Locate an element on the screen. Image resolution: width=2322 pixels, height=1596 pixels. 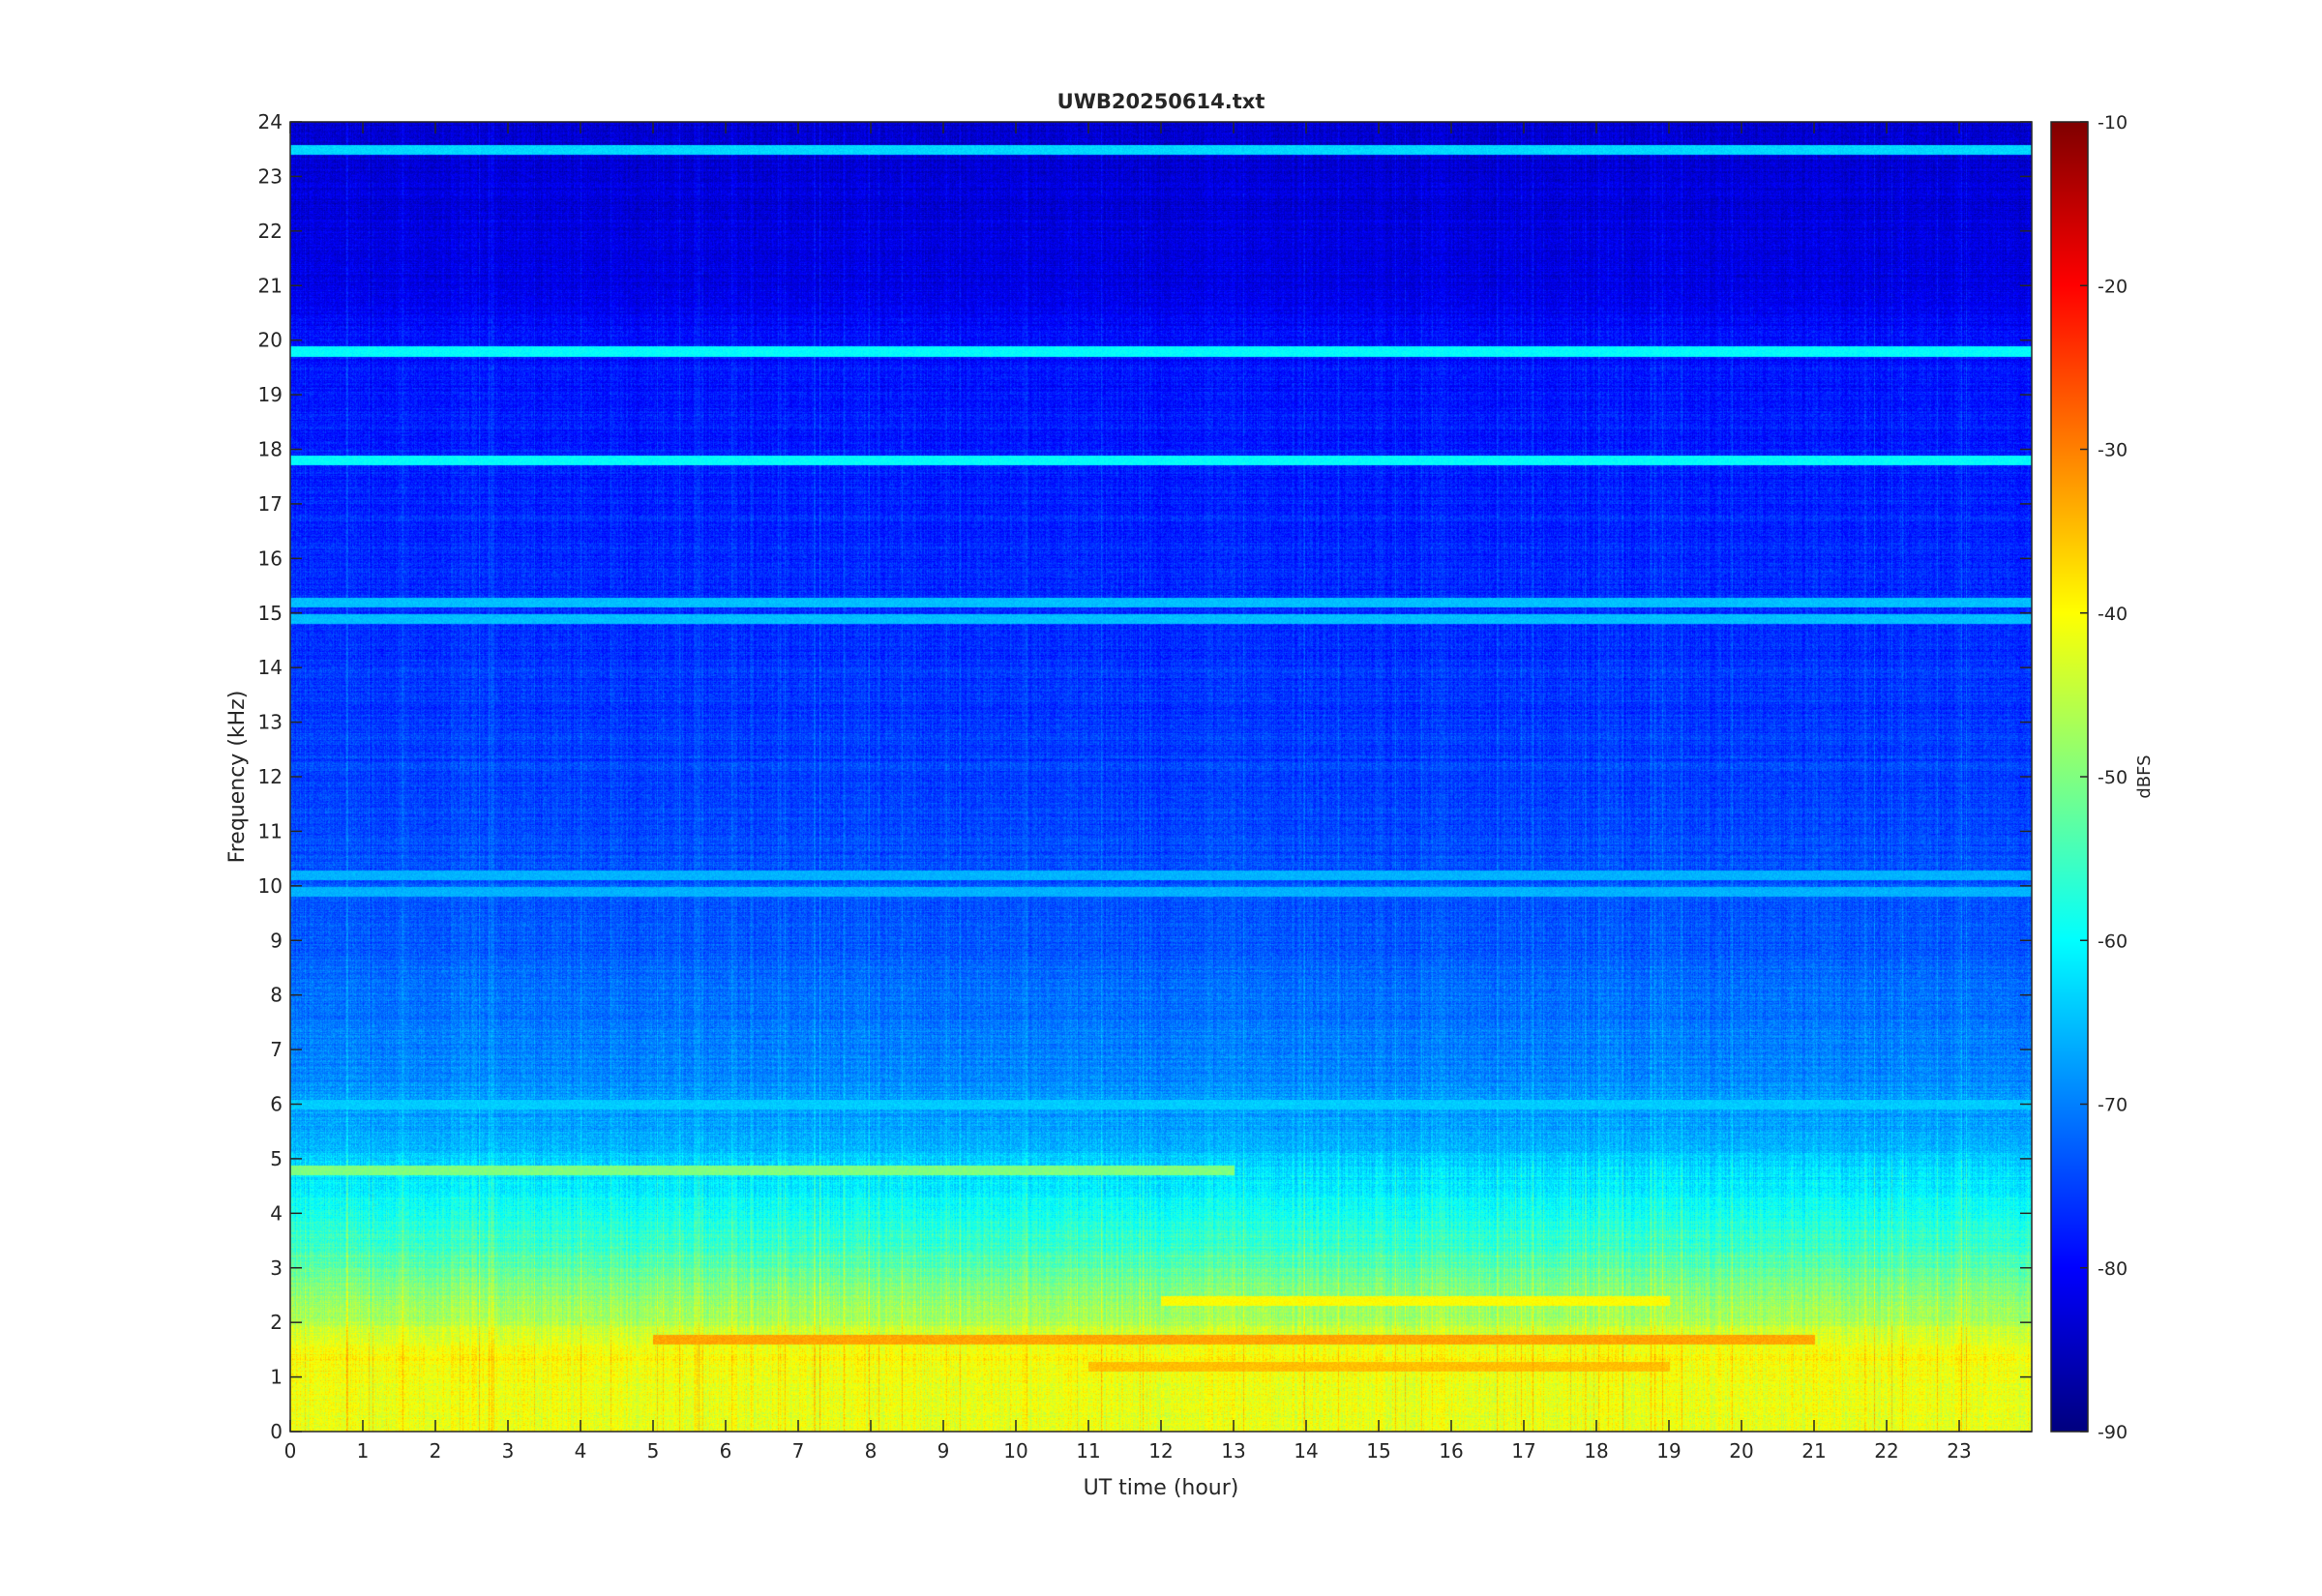
y-tick-label: 22 is located at coordinates (270, 231).